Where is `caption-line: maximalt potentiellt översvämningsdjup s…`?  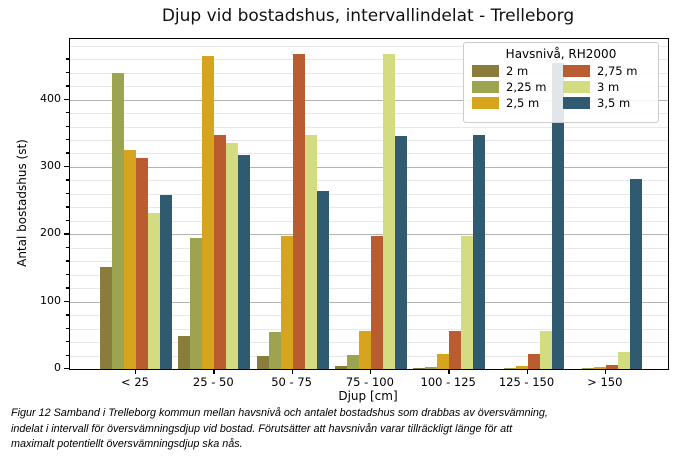 caption-line: maximalt potentiellt översvämningsdjup s… is located at coordinates (127, 444).